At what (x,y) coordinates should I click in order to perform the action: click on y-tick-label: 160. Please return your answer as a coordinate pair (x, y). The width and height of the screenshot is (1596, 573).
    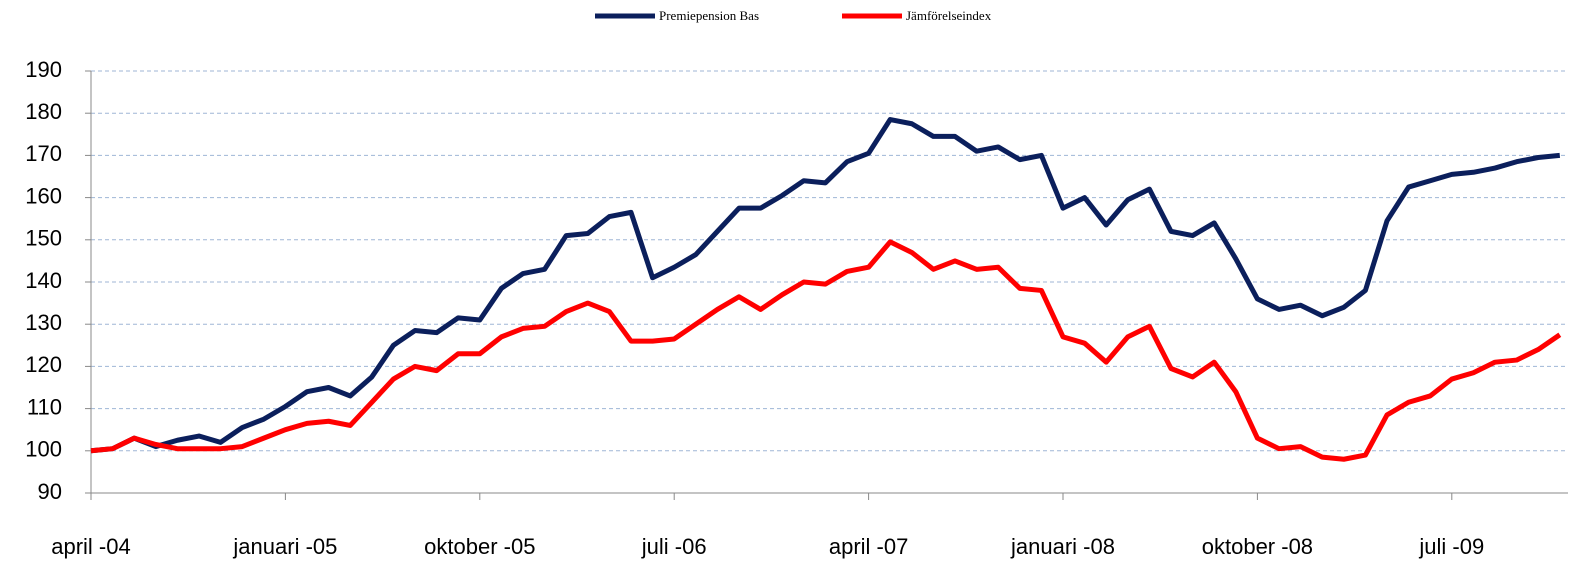
    Looking at the image, I should click on (43, 195).